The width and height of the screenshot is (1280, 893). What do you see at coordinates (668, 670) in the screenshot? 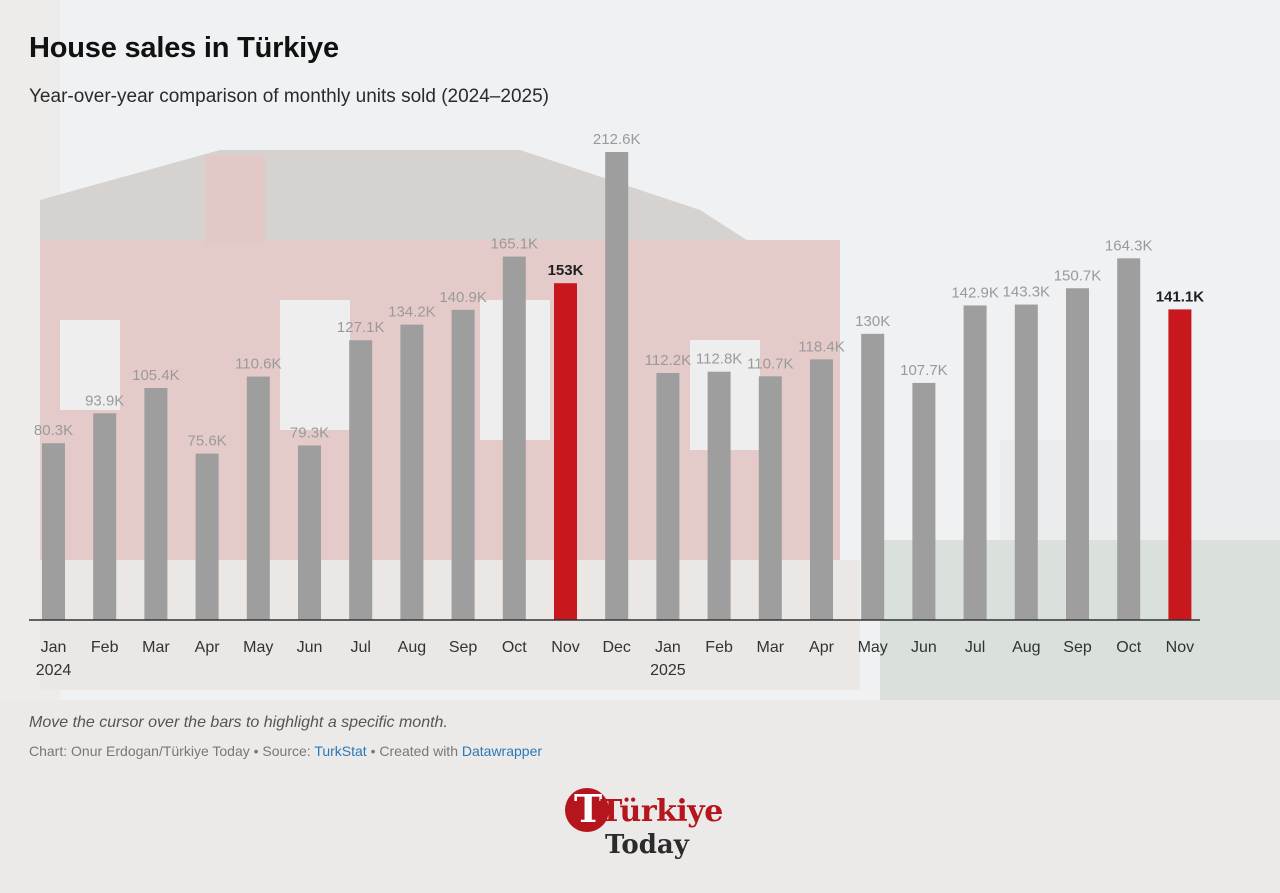
I see `year-label-12: 2025` at bounding box center [668, 670].